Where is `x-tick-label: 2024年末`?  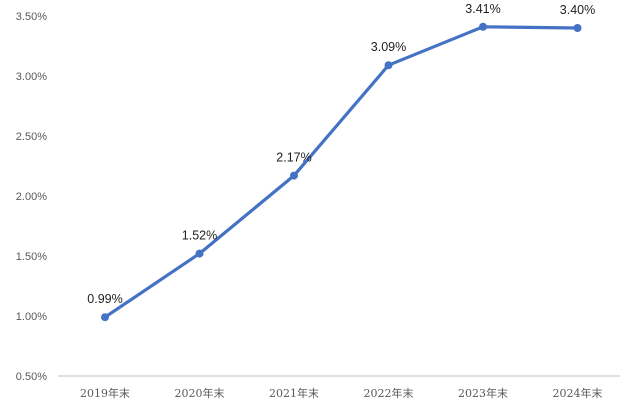 x-tick-label: 2024年末 is located at coordinates (578, 393).